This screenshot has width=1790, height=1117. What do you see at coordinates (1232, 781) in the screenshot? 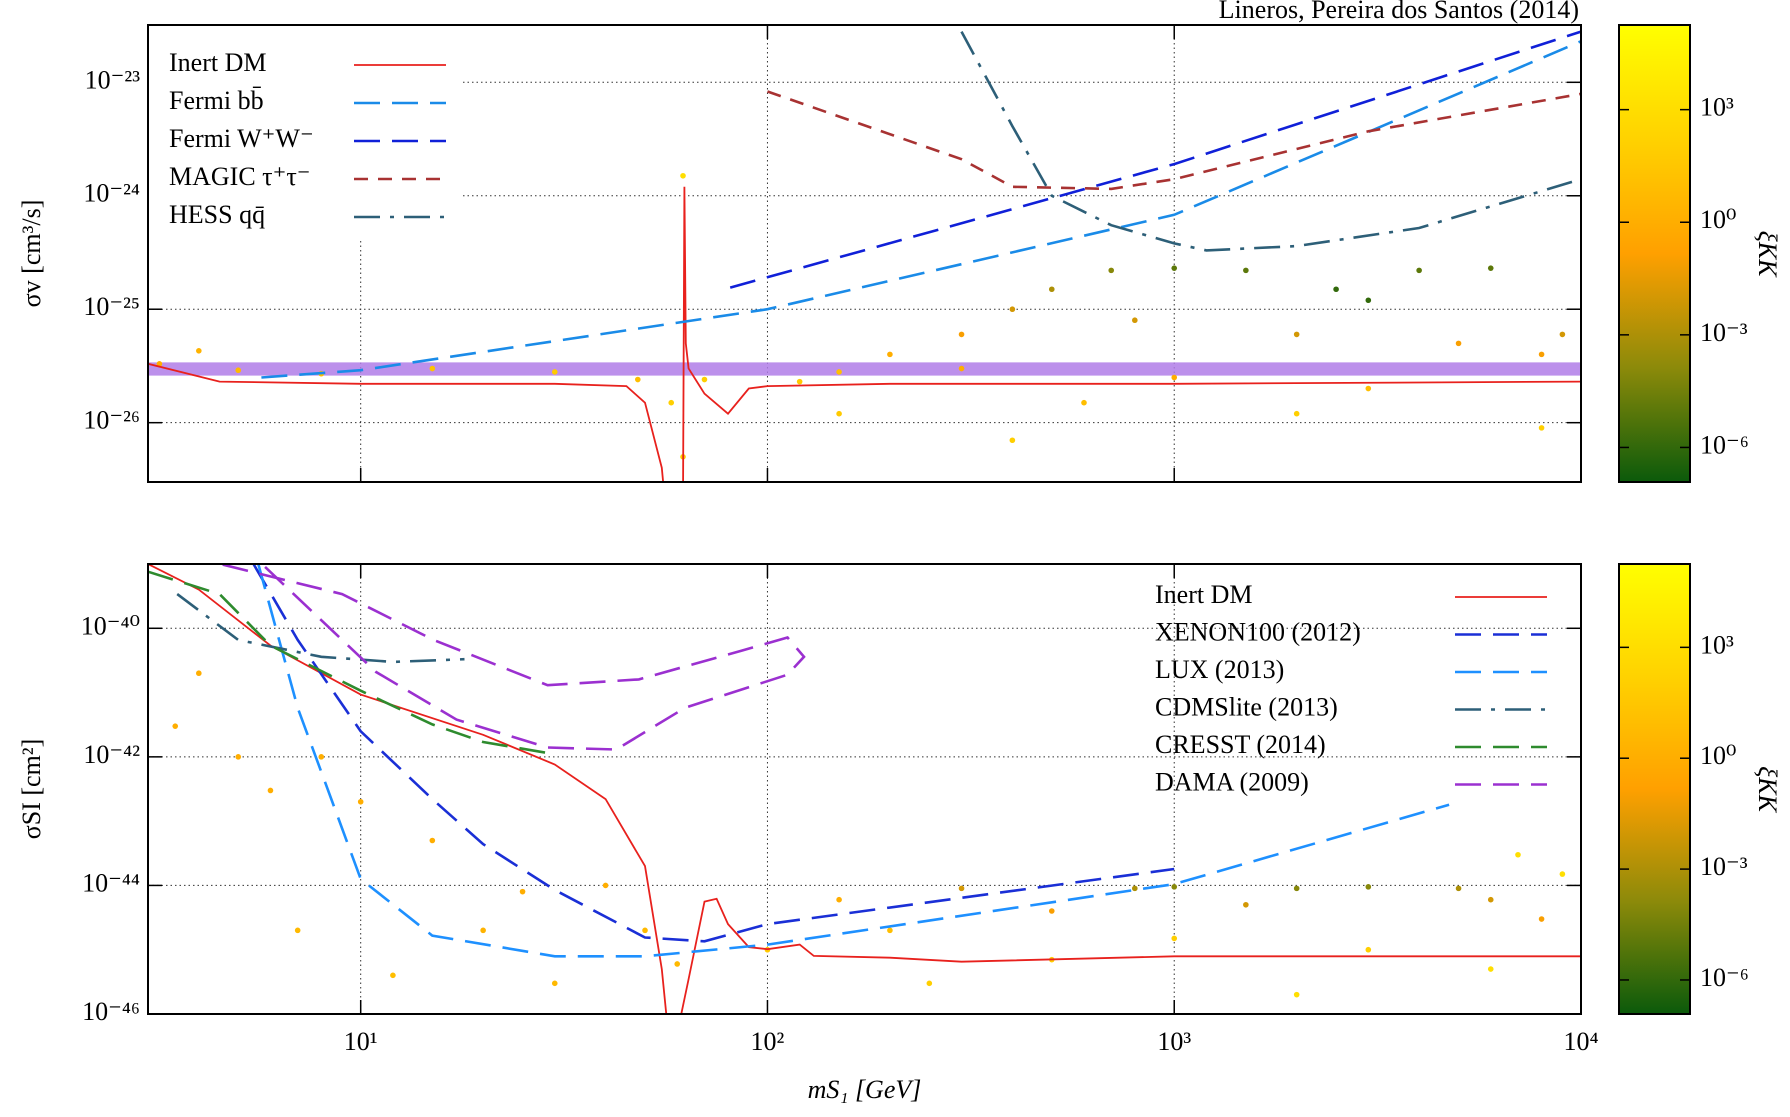
I see `legend-label: DAMA (2009)` at bounding box center [1232, 781].